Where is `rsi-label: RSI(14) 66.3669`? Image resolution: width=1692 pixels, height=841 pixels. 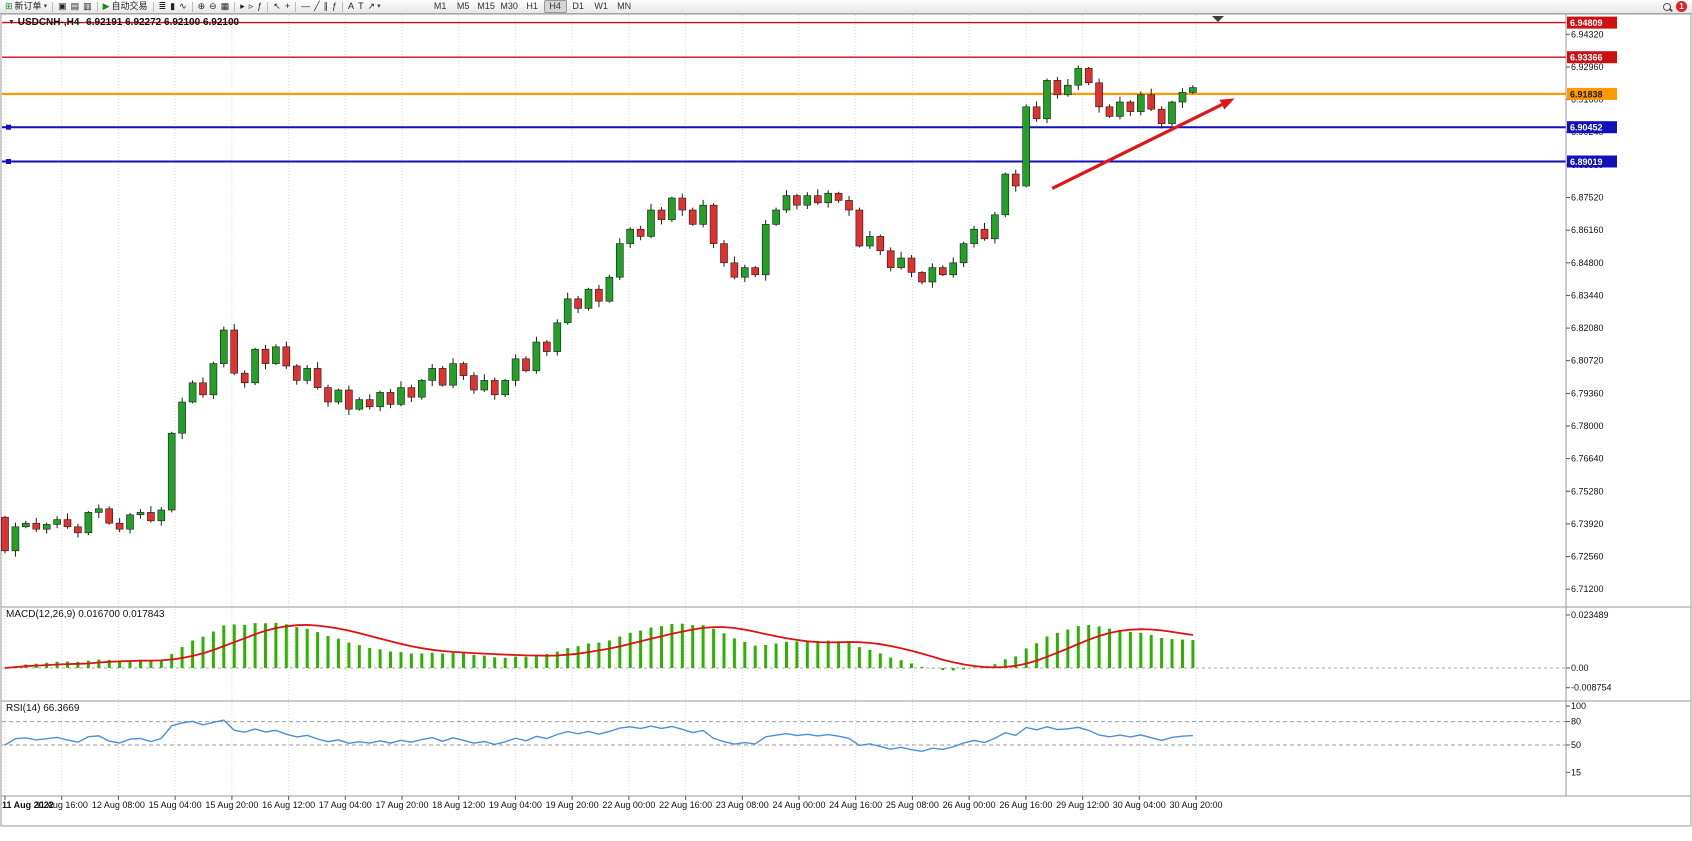
rsi-label: RSI(14) 66.3669 is located at coordinates (43, 708).